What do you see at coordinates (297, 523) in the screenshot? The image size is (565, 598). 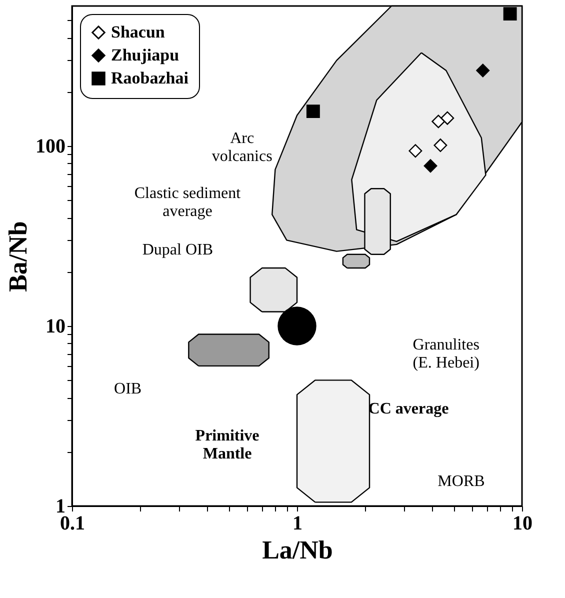 I see `x-tick-label: 1` at bounding box center [297, 523].